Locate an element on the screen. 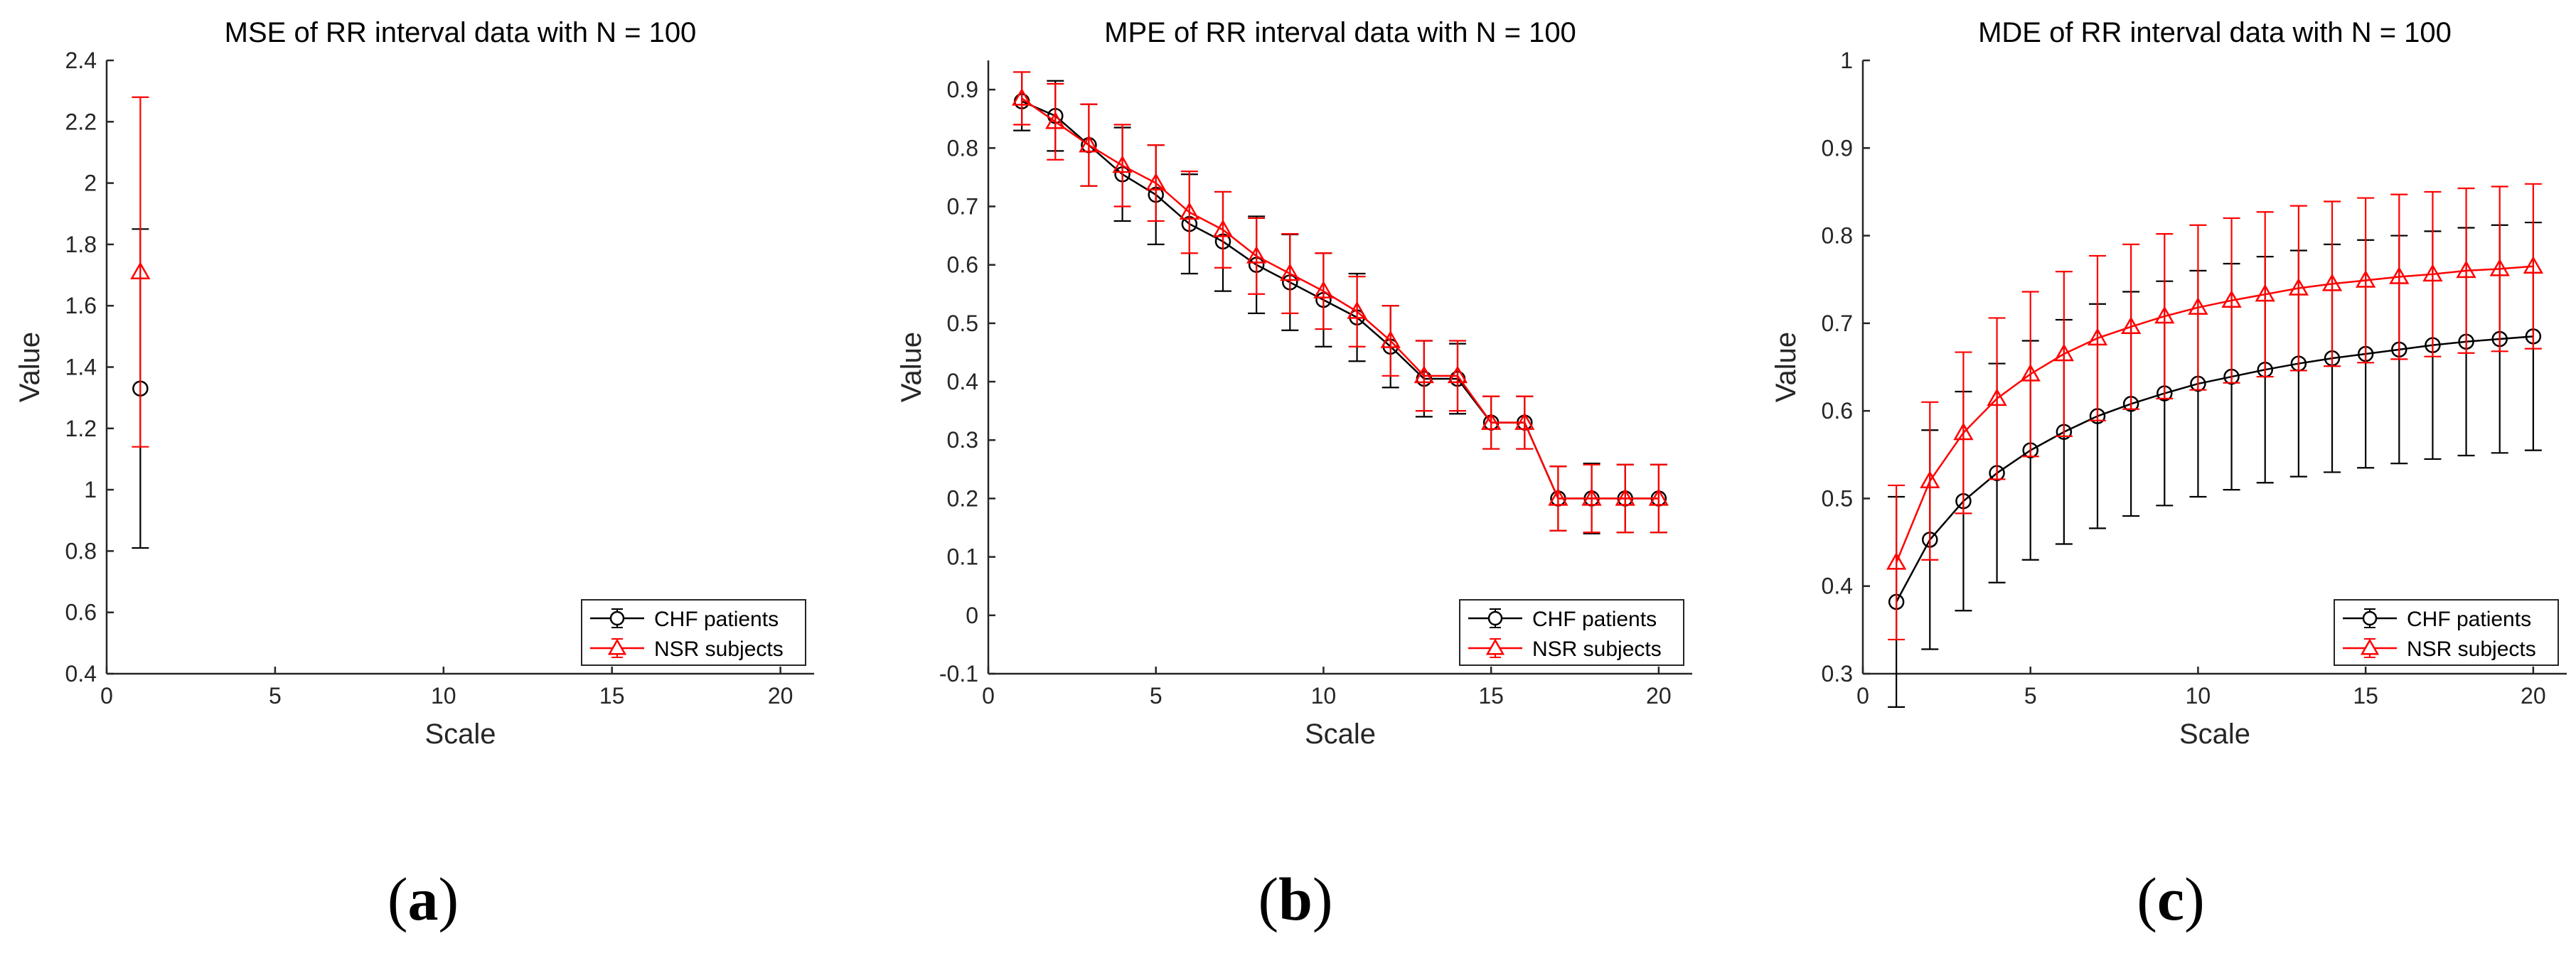  y-tick-label: 1.8 is located at coordinates (81, 244).